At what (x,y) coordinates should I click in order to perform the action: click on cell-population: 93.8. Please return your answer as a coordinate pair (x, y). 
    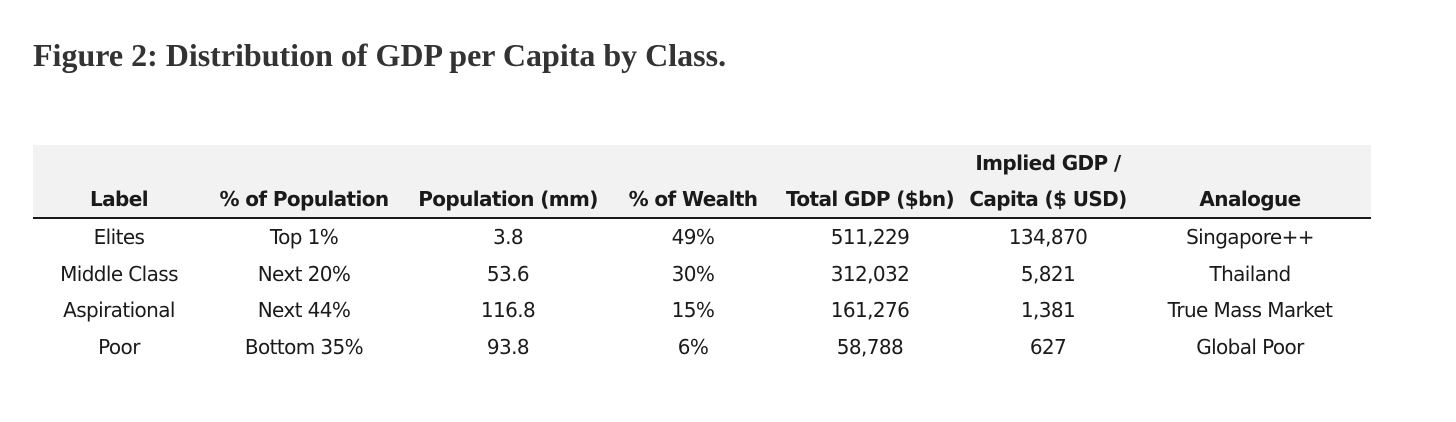
    Looking at the image, I should click on (508, 346).